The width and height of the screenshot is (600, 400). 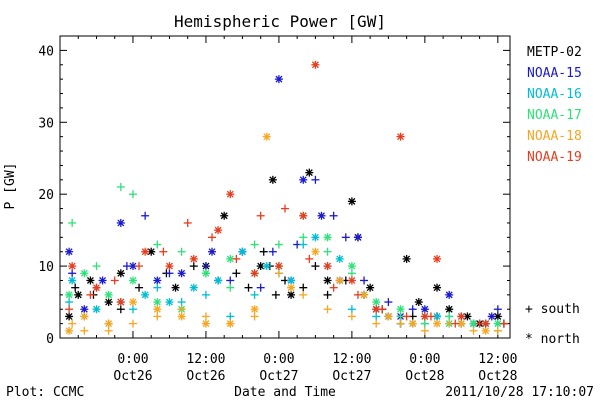 What do you see at coordinates (46, 195) in the screenshot?
I see `y-tick-label: 20` at bounding box center [46, 195].